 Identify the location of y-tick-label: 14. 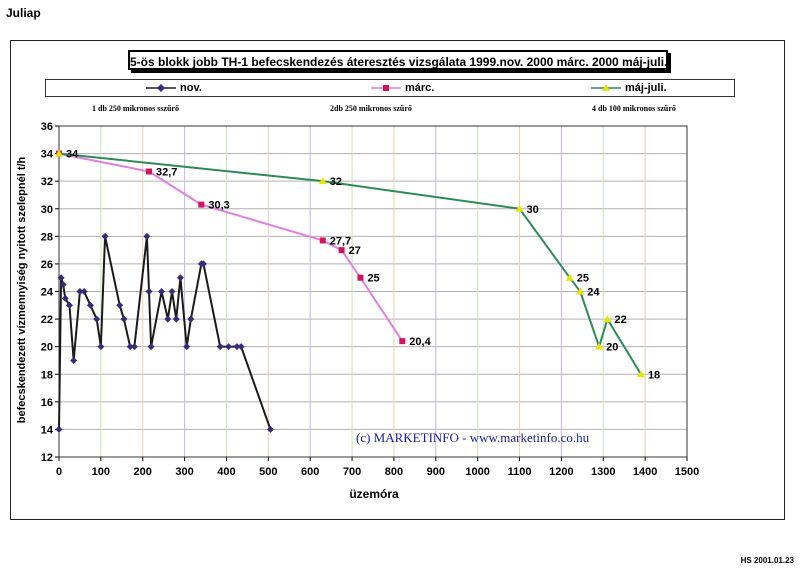
(47, 430).